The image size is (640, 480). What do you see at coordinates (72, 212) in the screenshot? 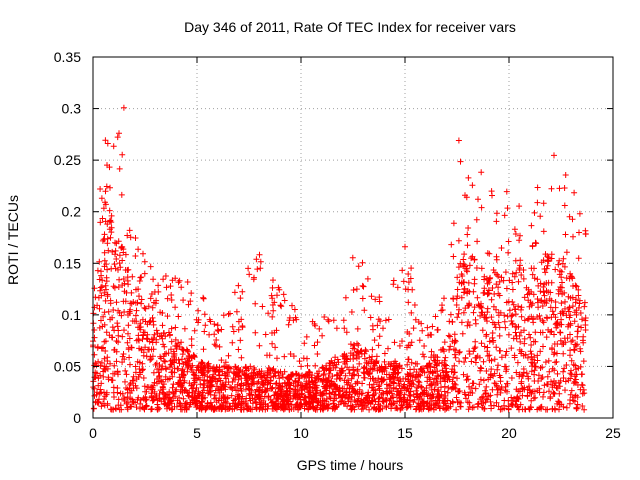
I see `y-tick-label: 0.2` at bounding box center [72, 212].